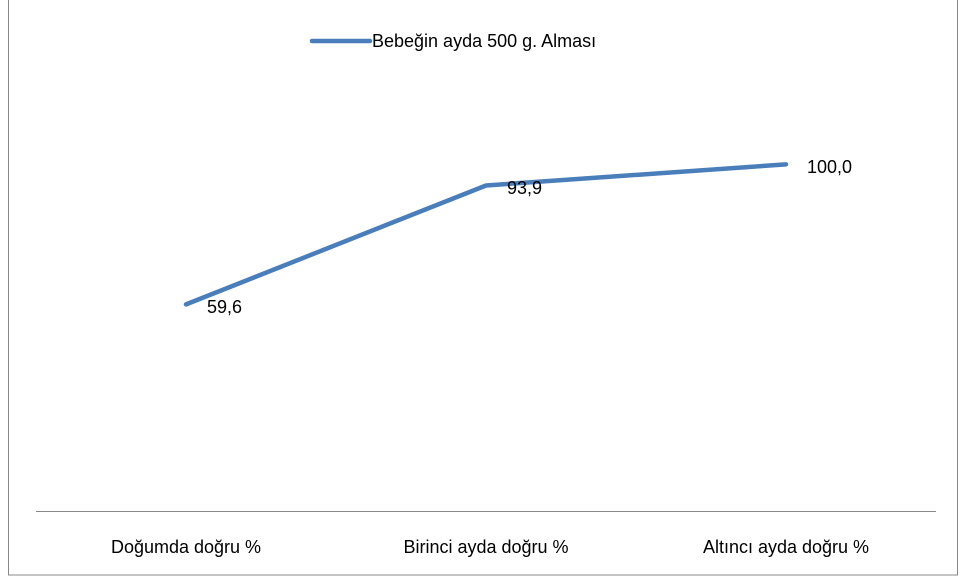 The image size is (960, 581). What do you see at coordinates (524, 188) in the screenshot?
I see `data-label: 93,9` at bounding box center [524, 188].